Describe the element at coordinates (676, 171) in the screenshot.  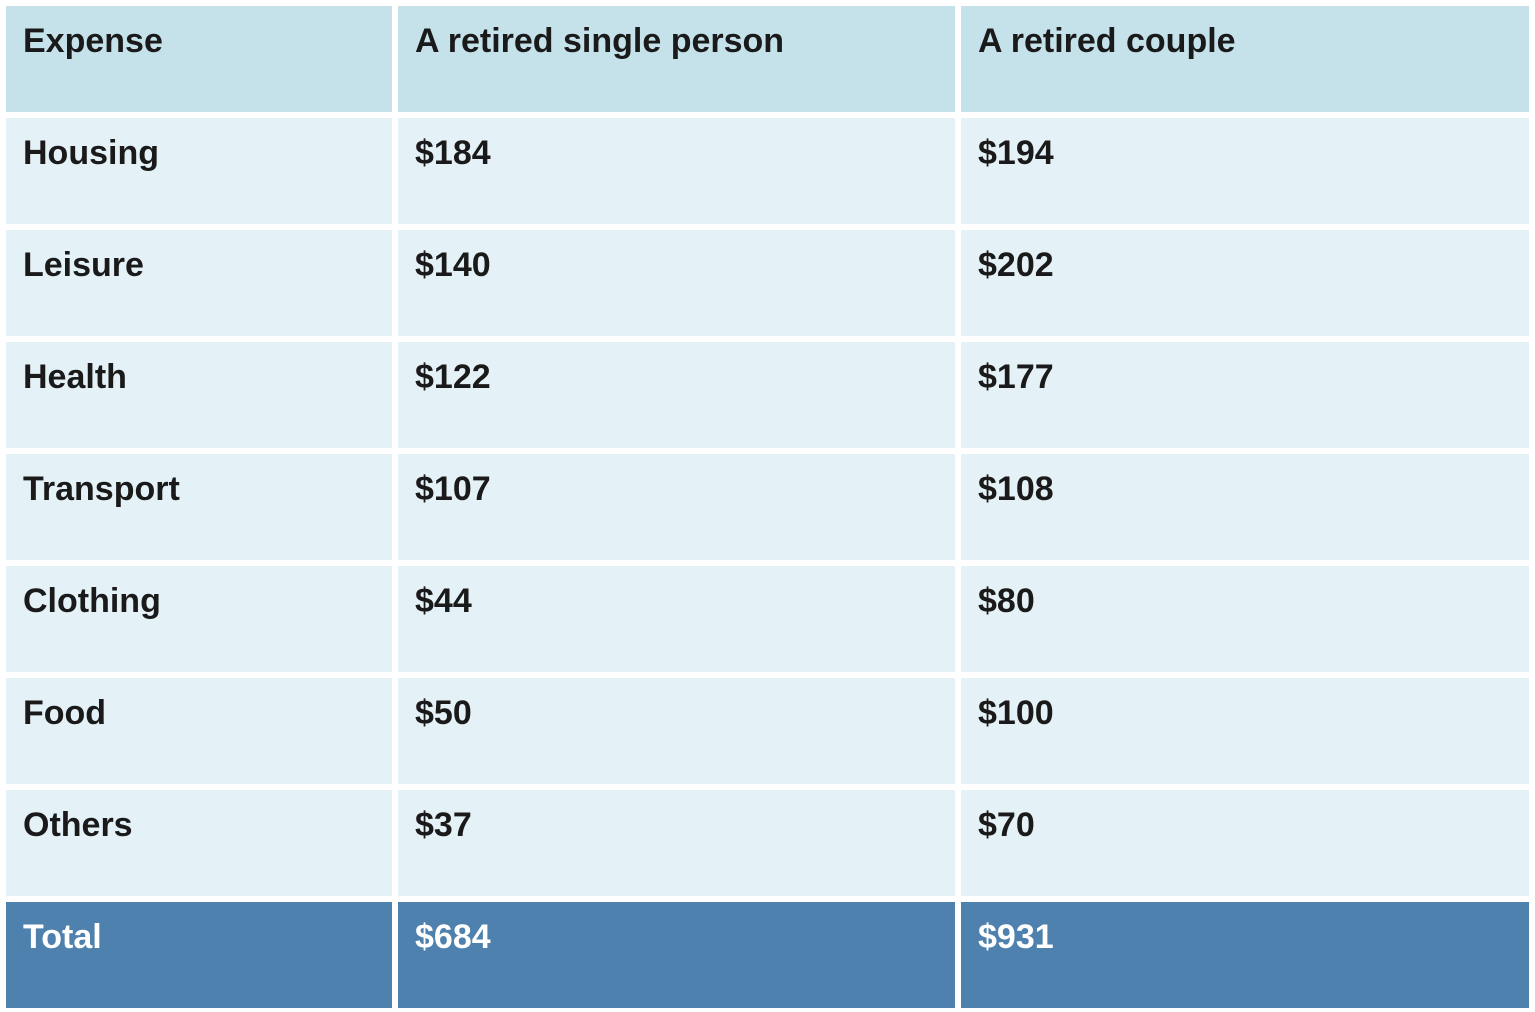
I see `single-value: $184` at that location.